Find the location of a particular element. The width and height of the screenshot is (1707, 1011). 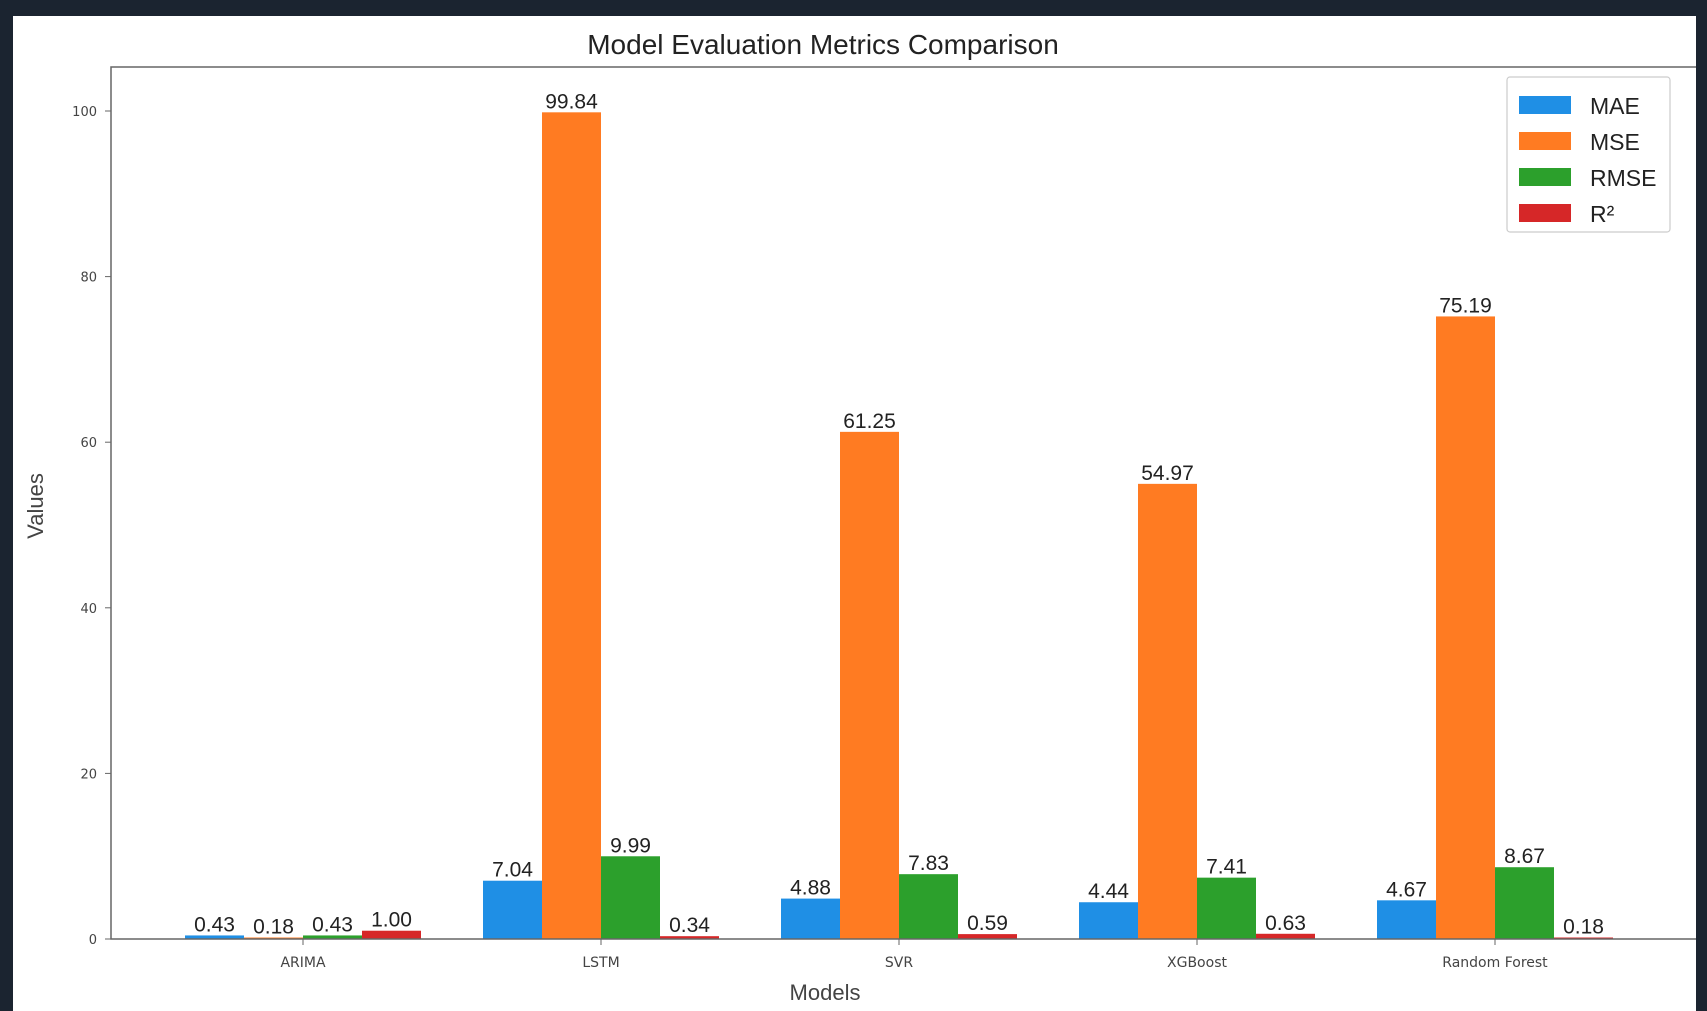

bar-mse-random-forest is located at coordinates (1465, 627).